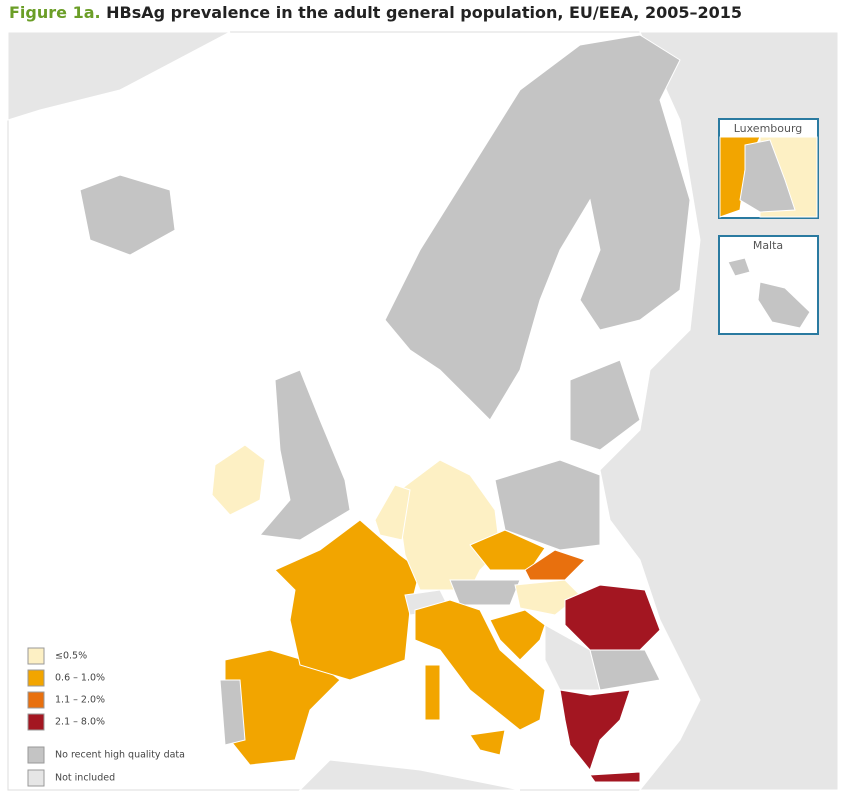 The image size is (849, 797). What do you see at coordinates (80, 700) in the screenshot?
I see `legend-label: 1.1 – 2.0%` at bounding box center [80, 700].